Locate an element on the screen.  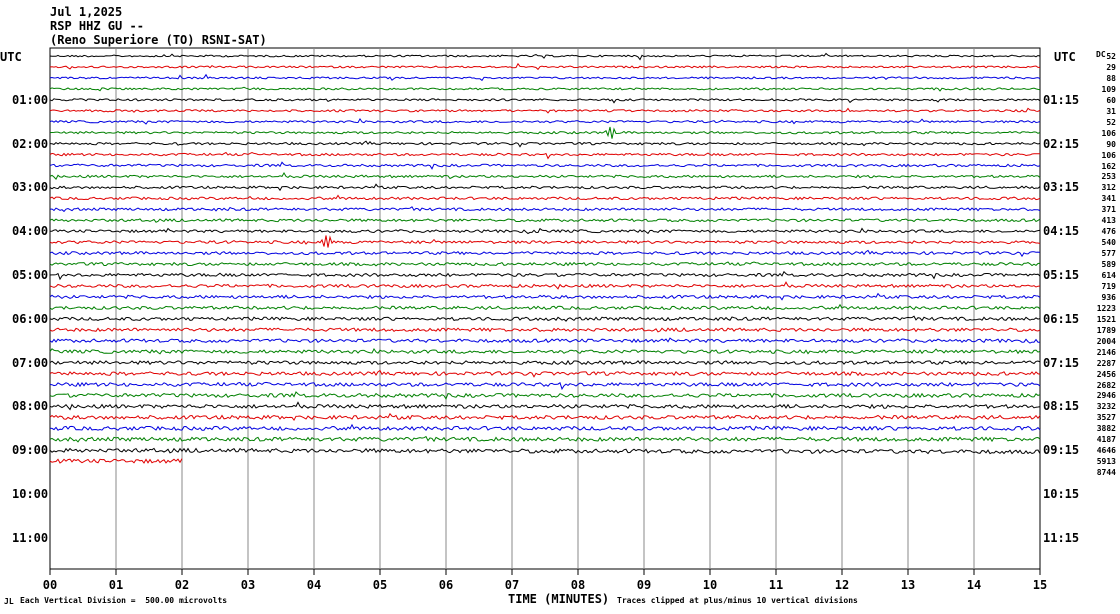
x-tick-label: 05 is located at coordinates (380, 585).